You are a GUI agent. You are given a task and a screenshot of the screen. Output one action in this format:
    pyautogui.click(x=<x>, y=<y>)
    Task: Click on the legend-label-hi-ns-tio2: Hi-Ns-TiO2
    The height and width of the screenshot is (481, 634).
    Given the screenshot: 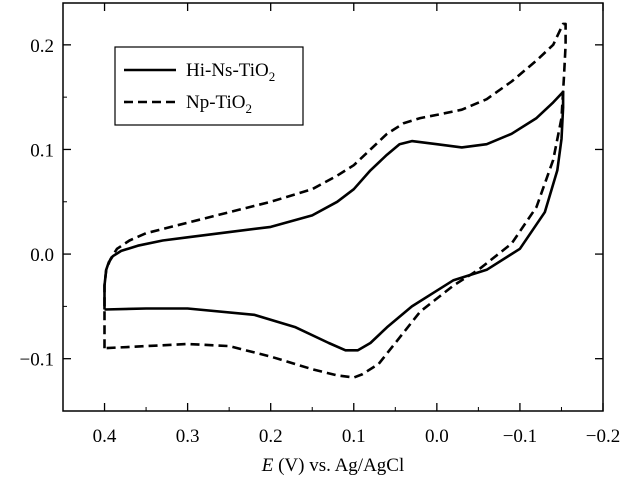 What is the action you would take?
    pyautogui.click(x=230, y=72)
    